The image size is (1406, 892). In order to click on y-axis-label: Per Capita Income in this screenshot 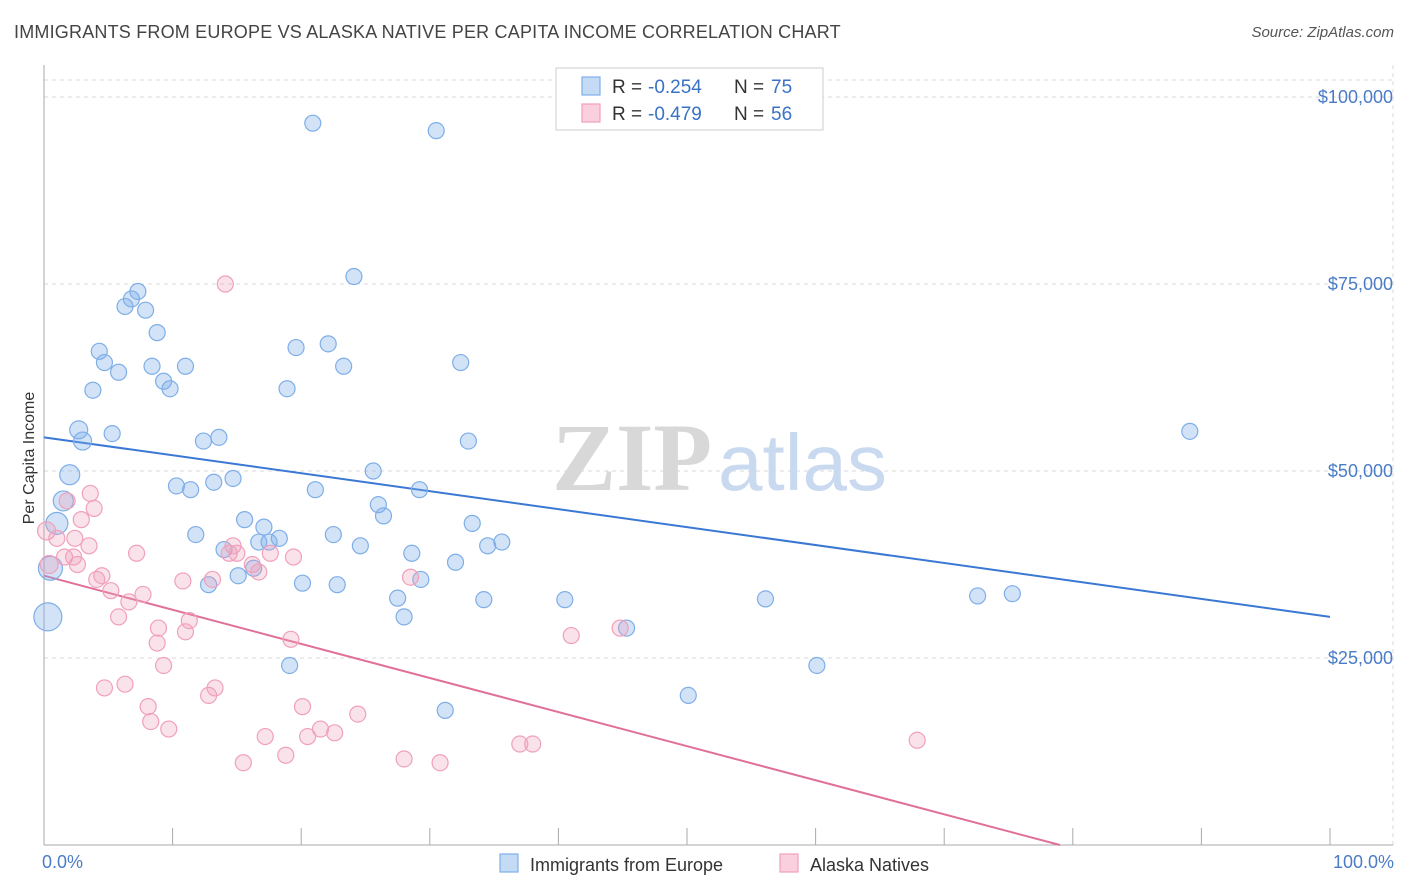, I will do `click(29, 458)`.